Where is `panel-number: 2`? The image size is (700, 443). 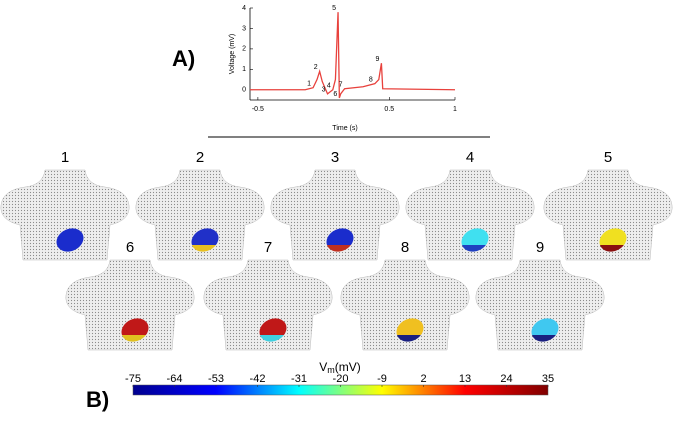 panel-number: 2 is located at coordinates (200, 157).